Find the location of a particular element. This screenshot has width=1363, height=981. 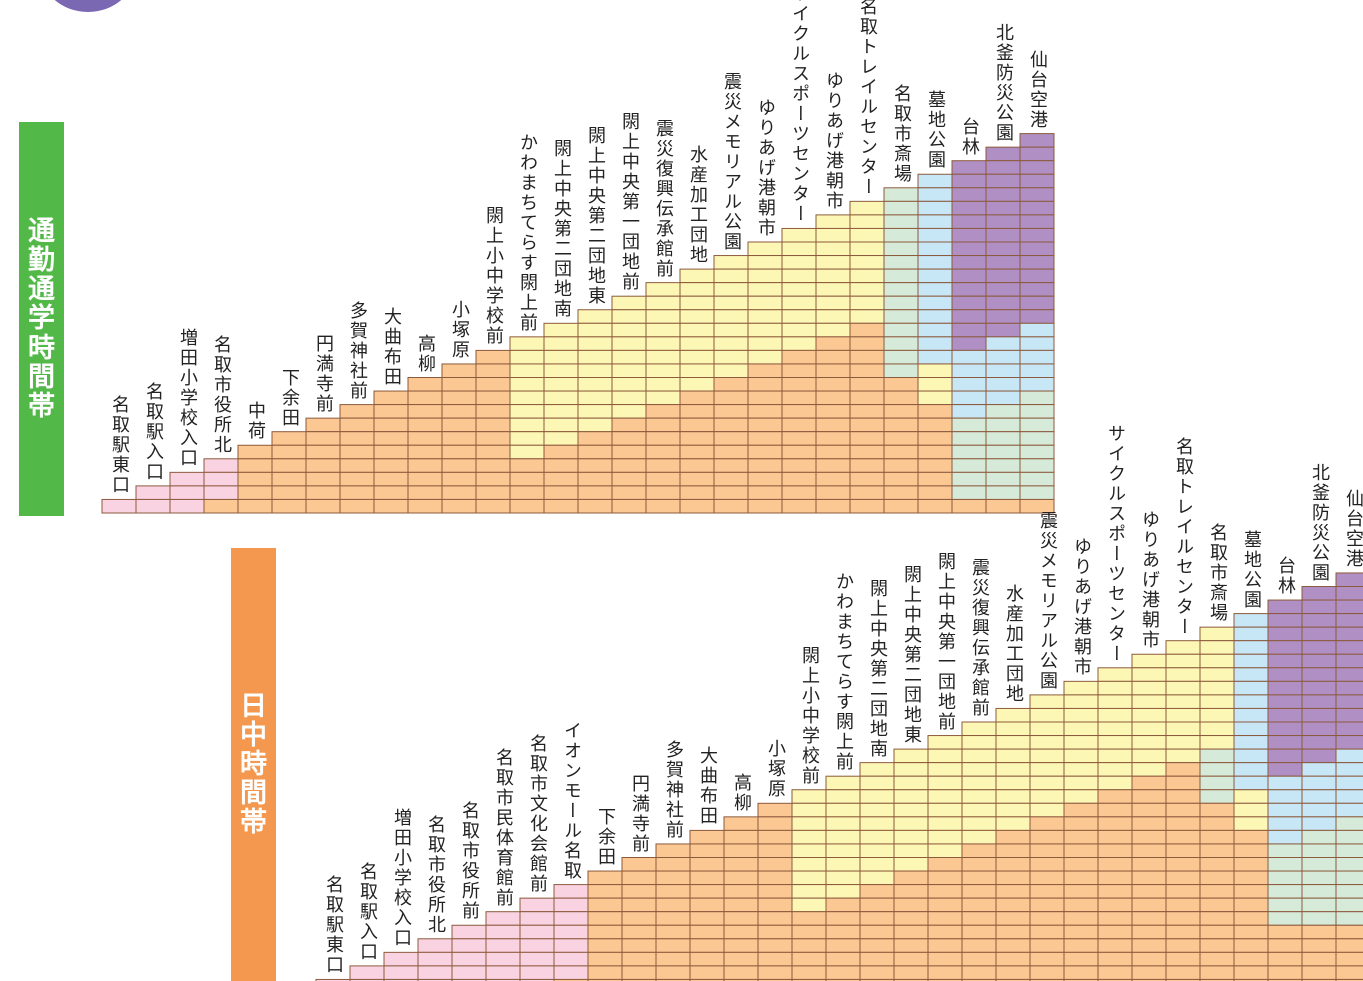

stop-label: サイクルスポーツセンター is located at coordinates (799, 112).